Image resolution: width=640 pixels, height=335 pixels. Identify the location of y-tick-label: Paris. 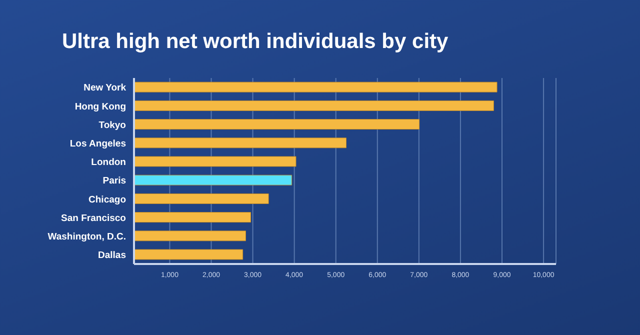
(114, 181).